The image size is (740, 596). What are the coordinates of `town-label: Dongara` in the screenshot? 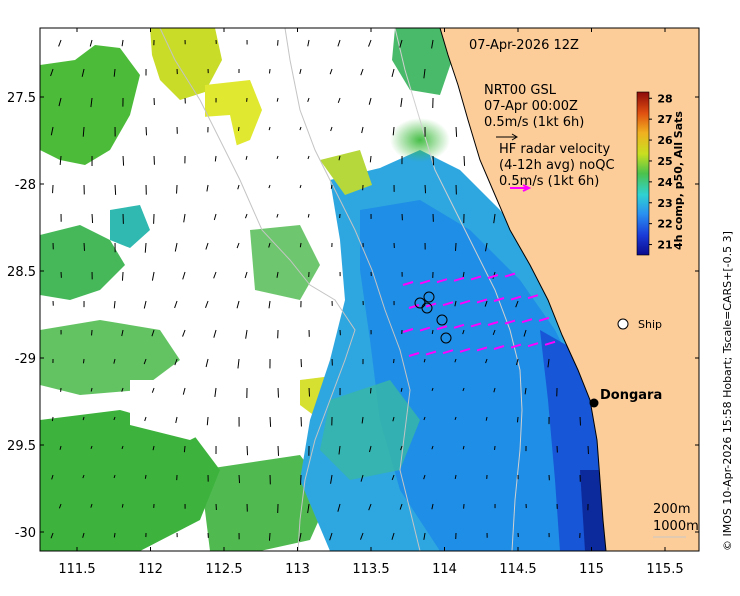 It's located at (631, 395).